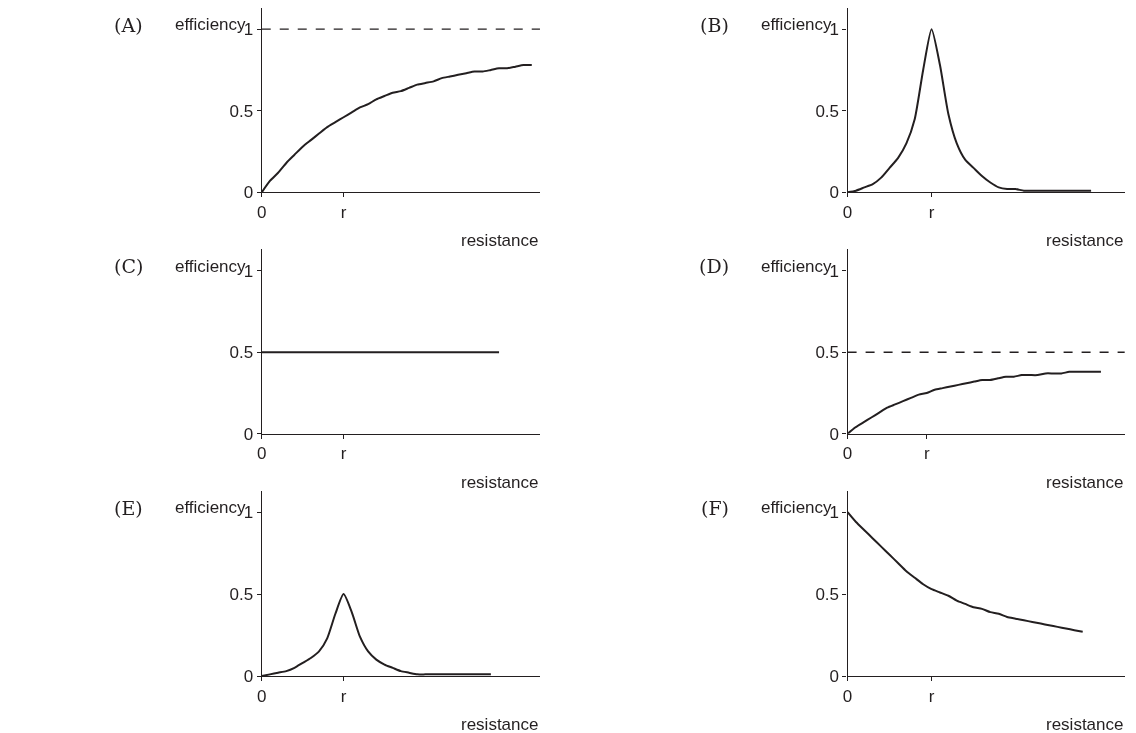 The width and height of the screenshot is (1136, 733). I want to click on chart-title: (E), so click(128, 508).